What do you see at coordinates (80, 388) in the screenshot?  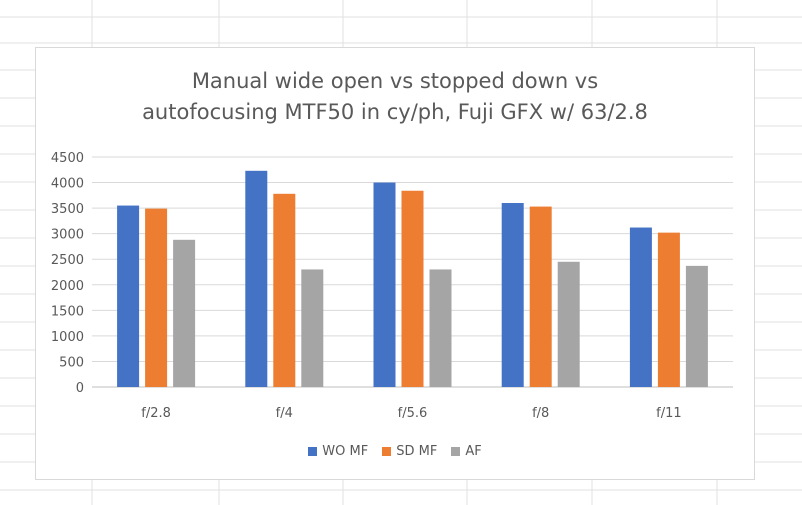 I see `y-tick-label: 0` at bounding box center [80, 388].